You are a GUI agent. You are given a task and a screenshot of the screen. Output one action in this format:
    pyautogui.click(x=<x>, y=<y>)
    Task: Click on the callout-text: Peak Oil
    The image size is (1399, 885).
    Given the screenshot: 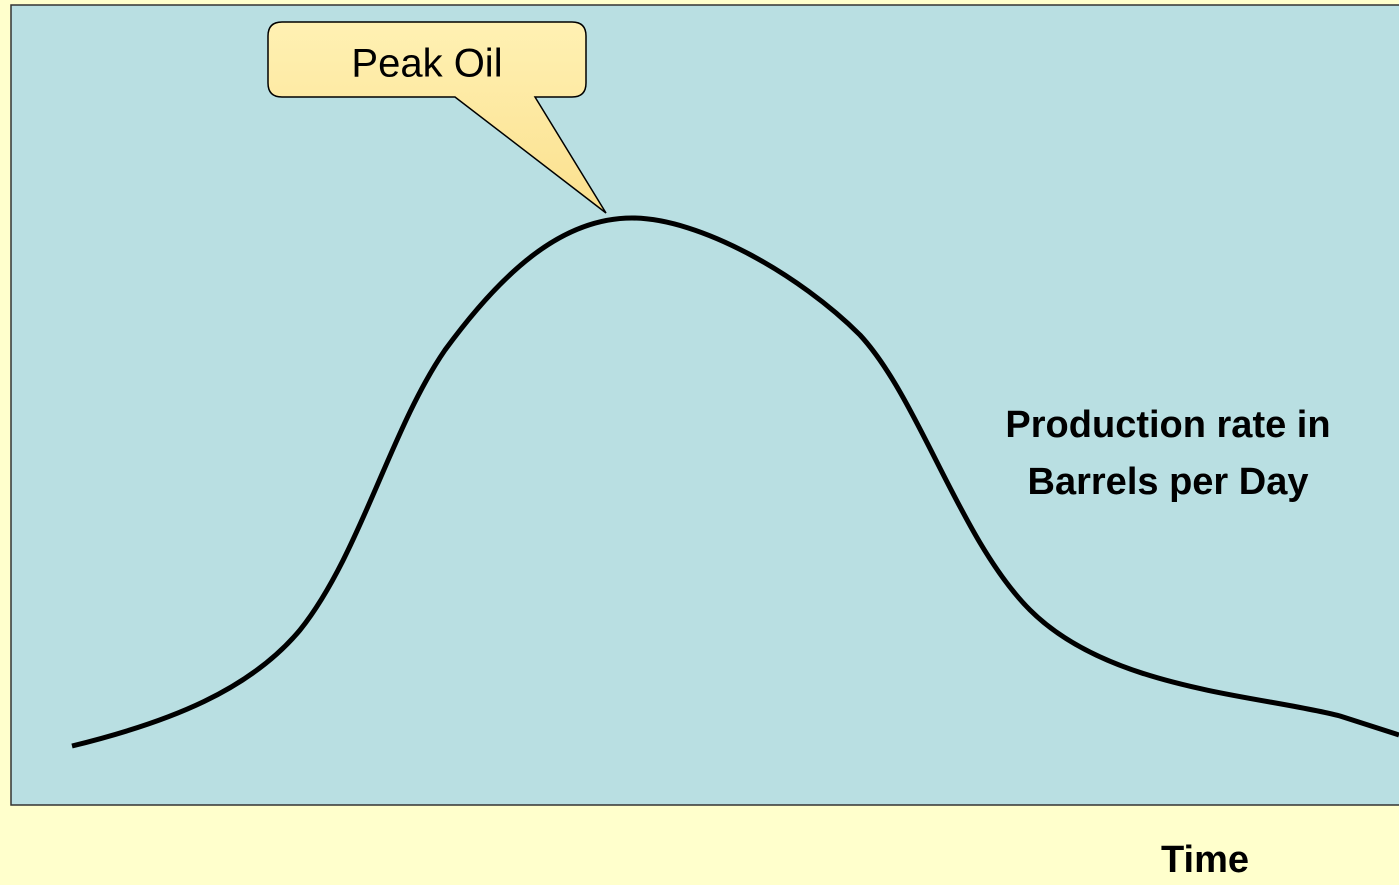 What is the action you would take?
    pyautogui.click(x=426, y=64)
    